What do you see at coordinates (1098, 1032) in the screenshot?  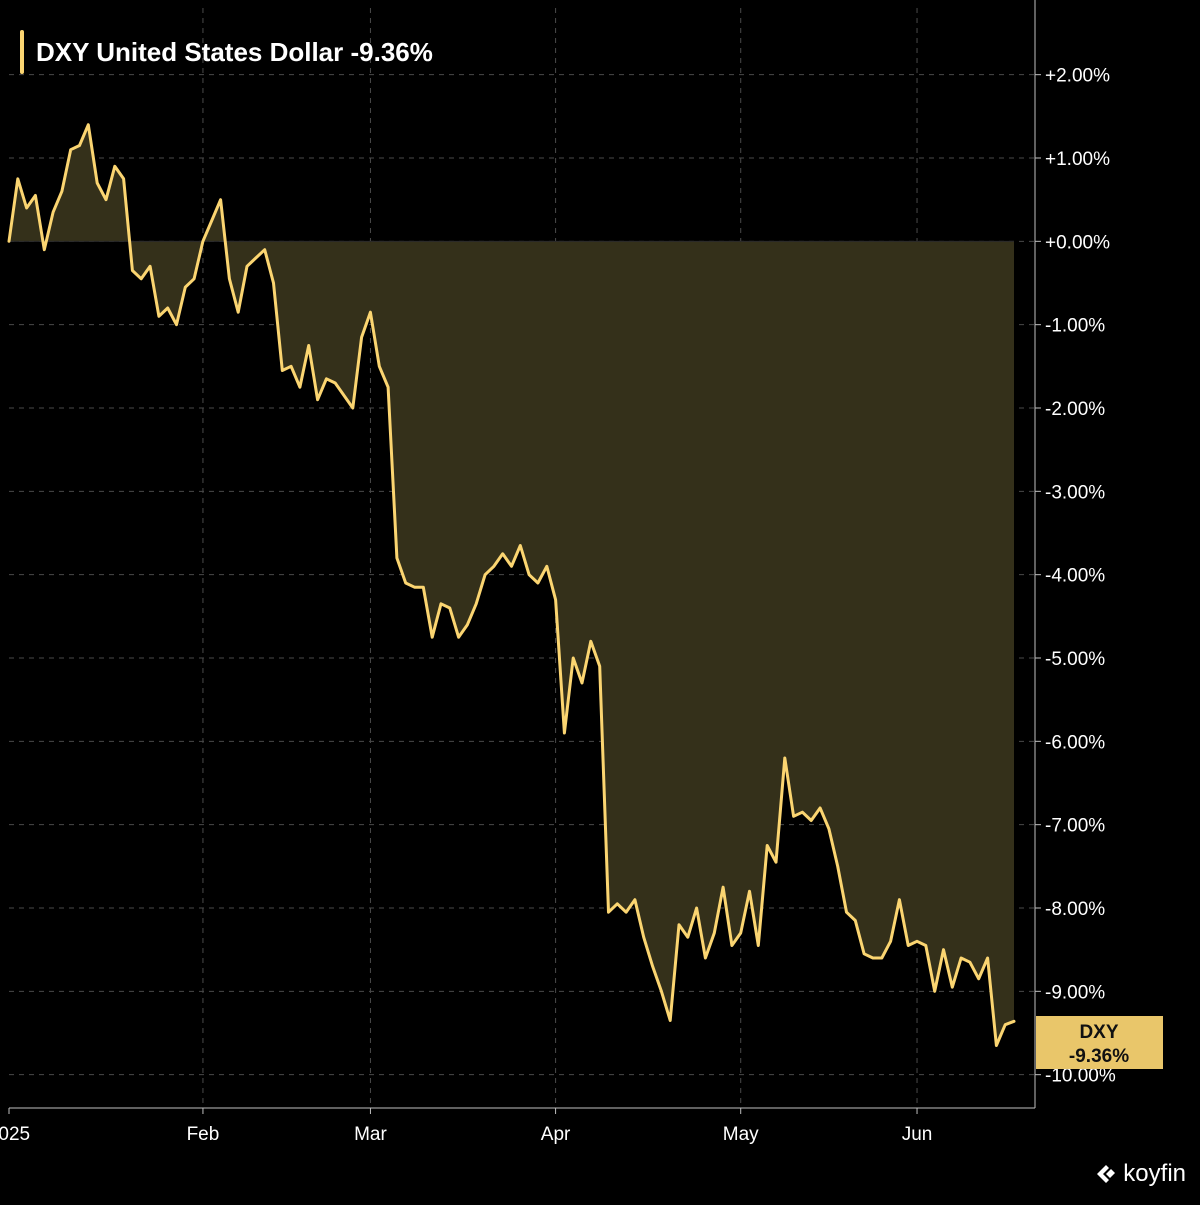 I see `badge-ticker: DXY` at bounding box center [1098, 1032].